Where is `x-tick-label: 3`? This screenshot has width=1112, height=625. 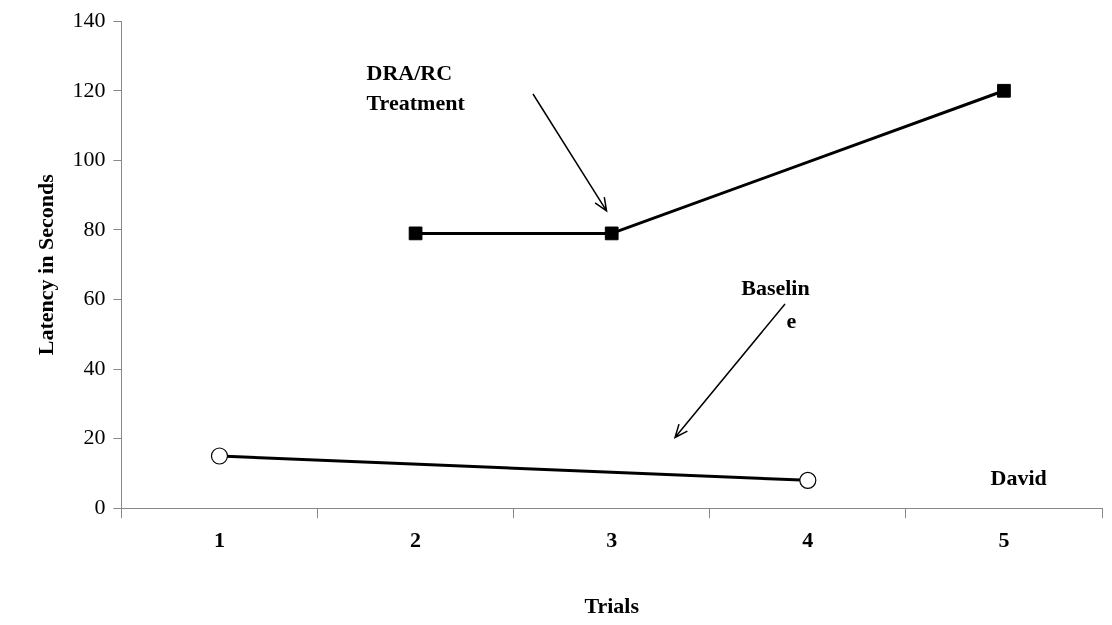
x-tick-label: 3 is located at coordinates (612, 540).